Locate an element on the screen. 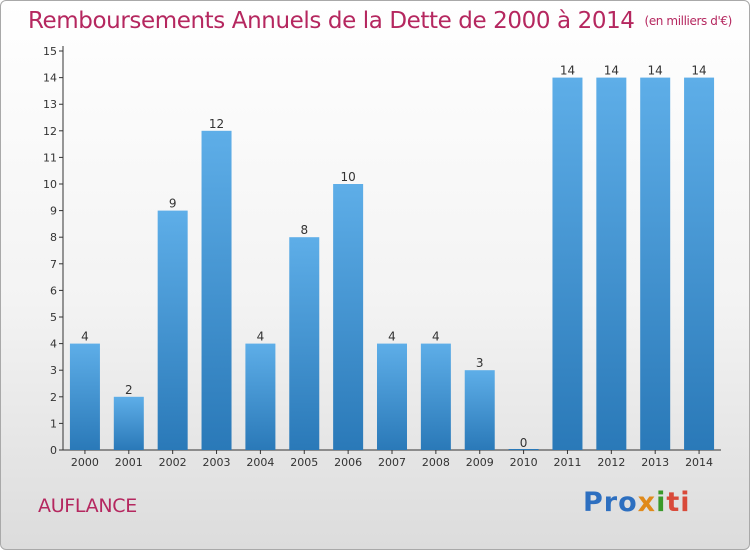 The width and height of the screenshot is (750, 550). y-tick-label: 14 is located at coordinates (50, 78).